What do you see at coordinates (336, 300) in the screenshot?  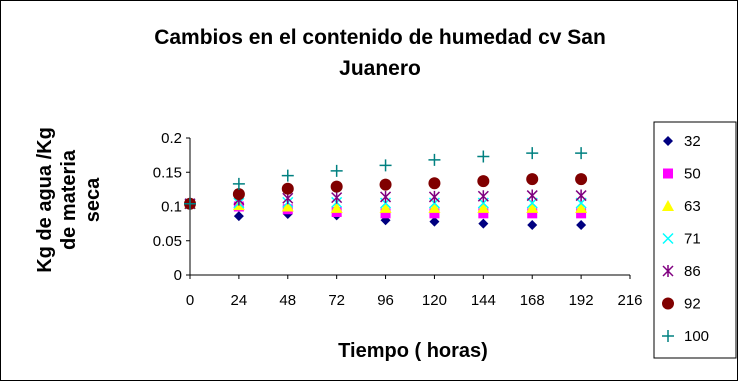 I see `x-tick-label: 72` at bounding box center [336, 300].